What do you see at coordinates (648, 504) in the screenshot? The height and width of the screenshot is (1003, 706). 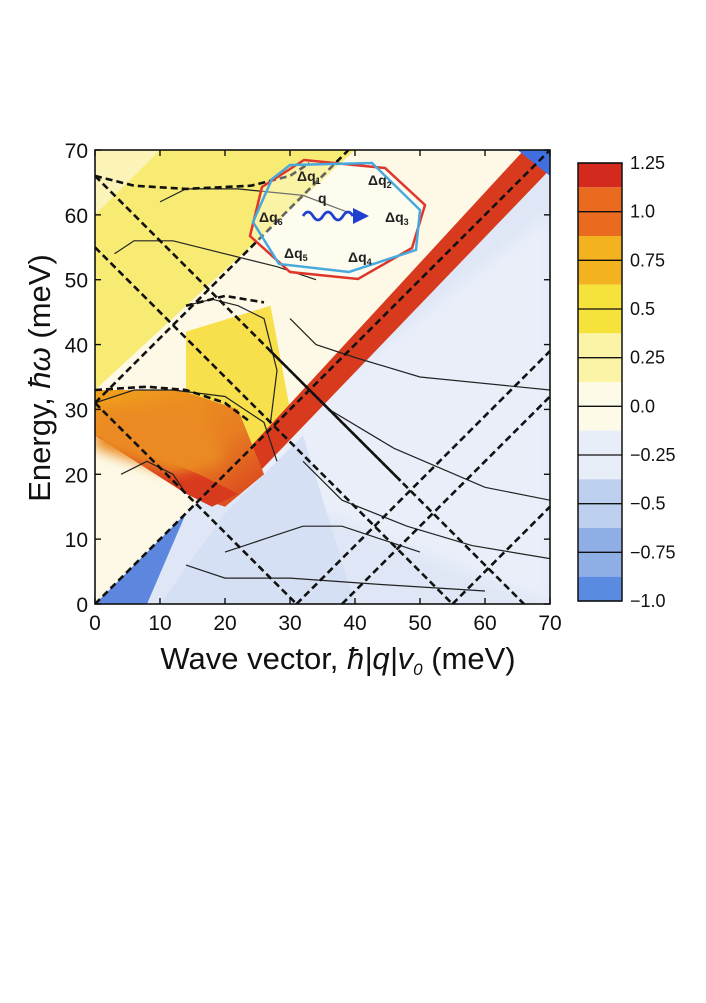 I see `colorbar-tick-label-7: −0.5` at bounding box center [648, 504].